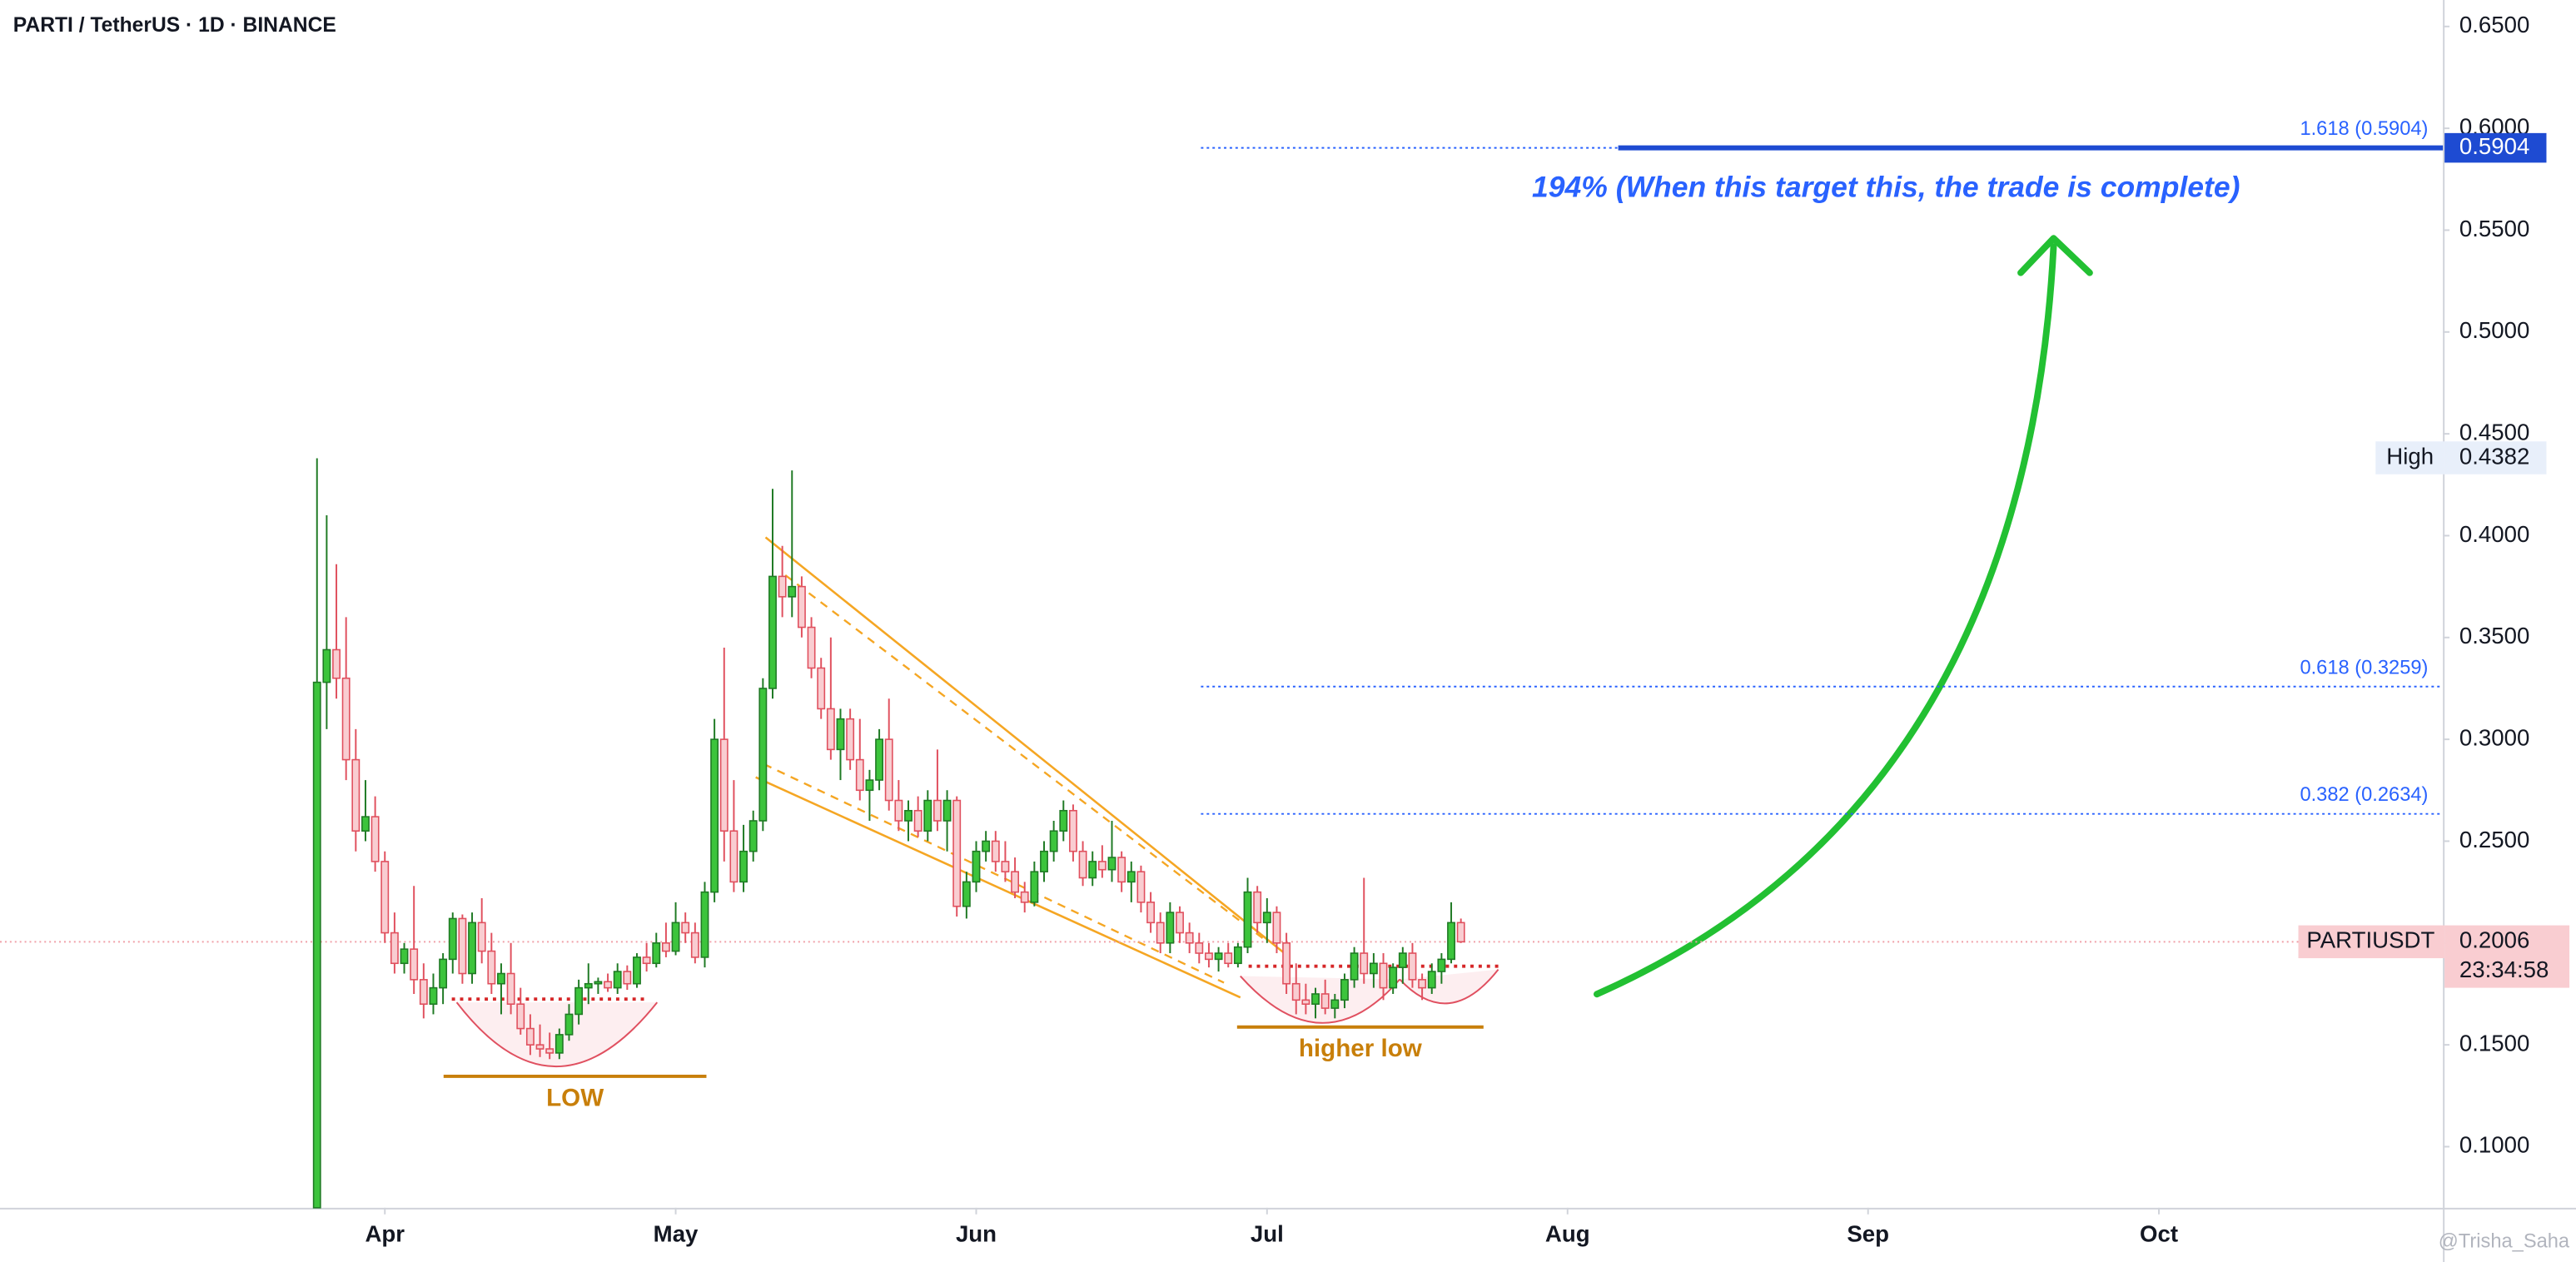 The image size is (2576, 1262). I want to click on x-tick-label: Apr, so click(385, 1234).